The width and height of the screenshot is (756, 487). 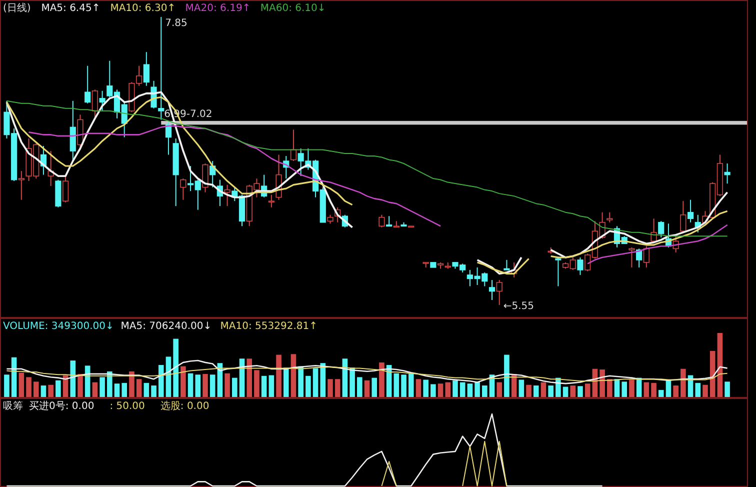 What do you see at coordinates (176, 23) in the screenshot?
I see `annotation: 7.85` at bounding box center [176, 23].